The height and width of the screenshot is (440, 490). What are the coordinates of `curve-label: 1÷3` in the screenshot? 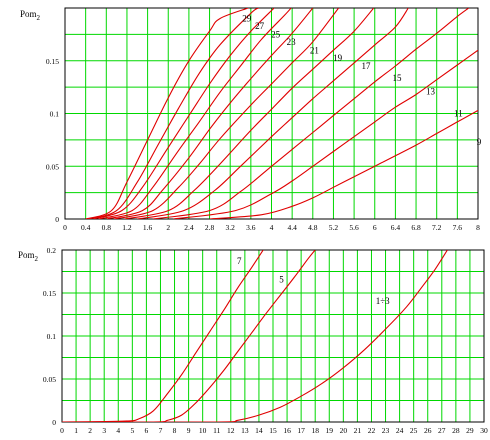 It's located at (383, 301).